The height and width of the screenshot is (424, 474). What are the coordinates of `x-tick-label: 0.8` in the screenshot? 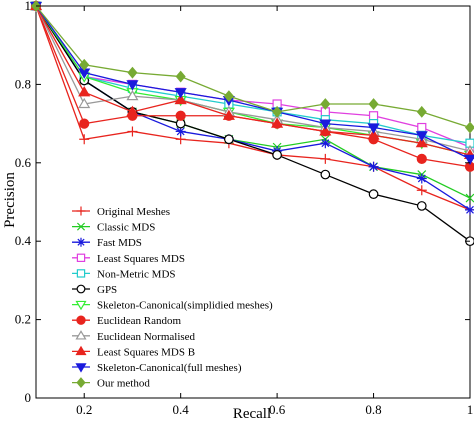 It's located at (373, 409).